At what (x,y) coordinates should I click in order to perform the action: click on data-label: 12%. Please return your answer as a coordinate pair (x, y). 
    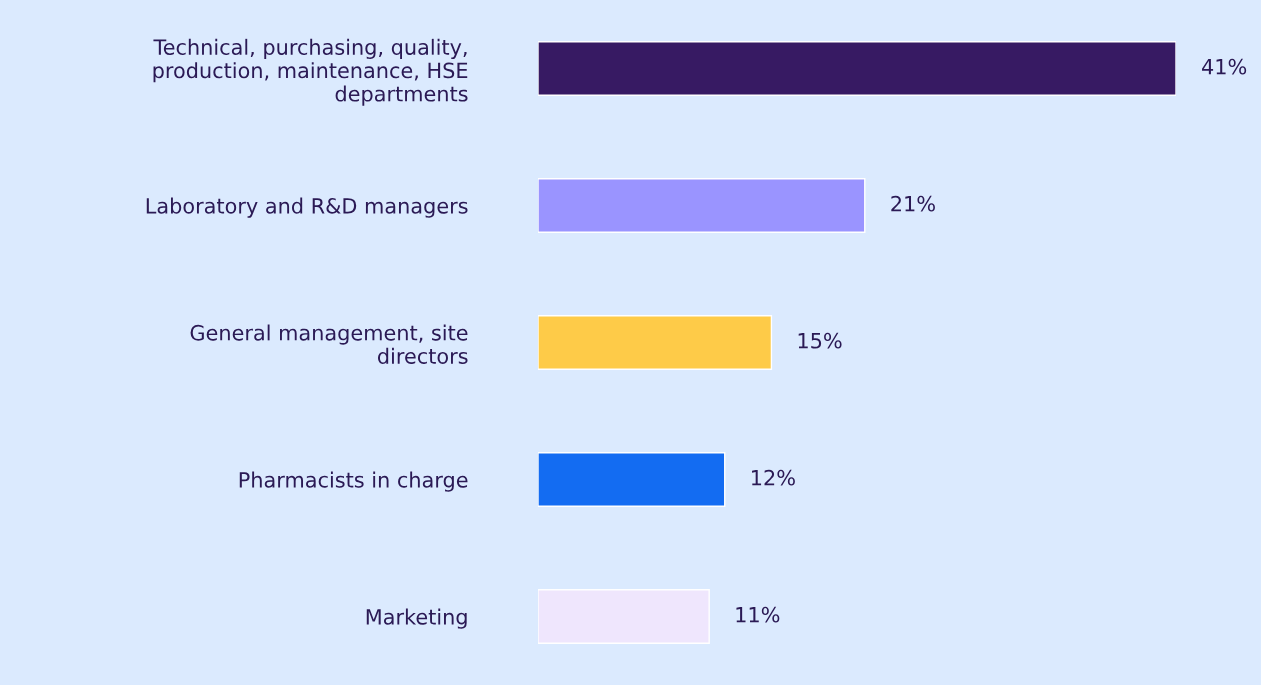
    Looking at the image, I should click on (773, 477).